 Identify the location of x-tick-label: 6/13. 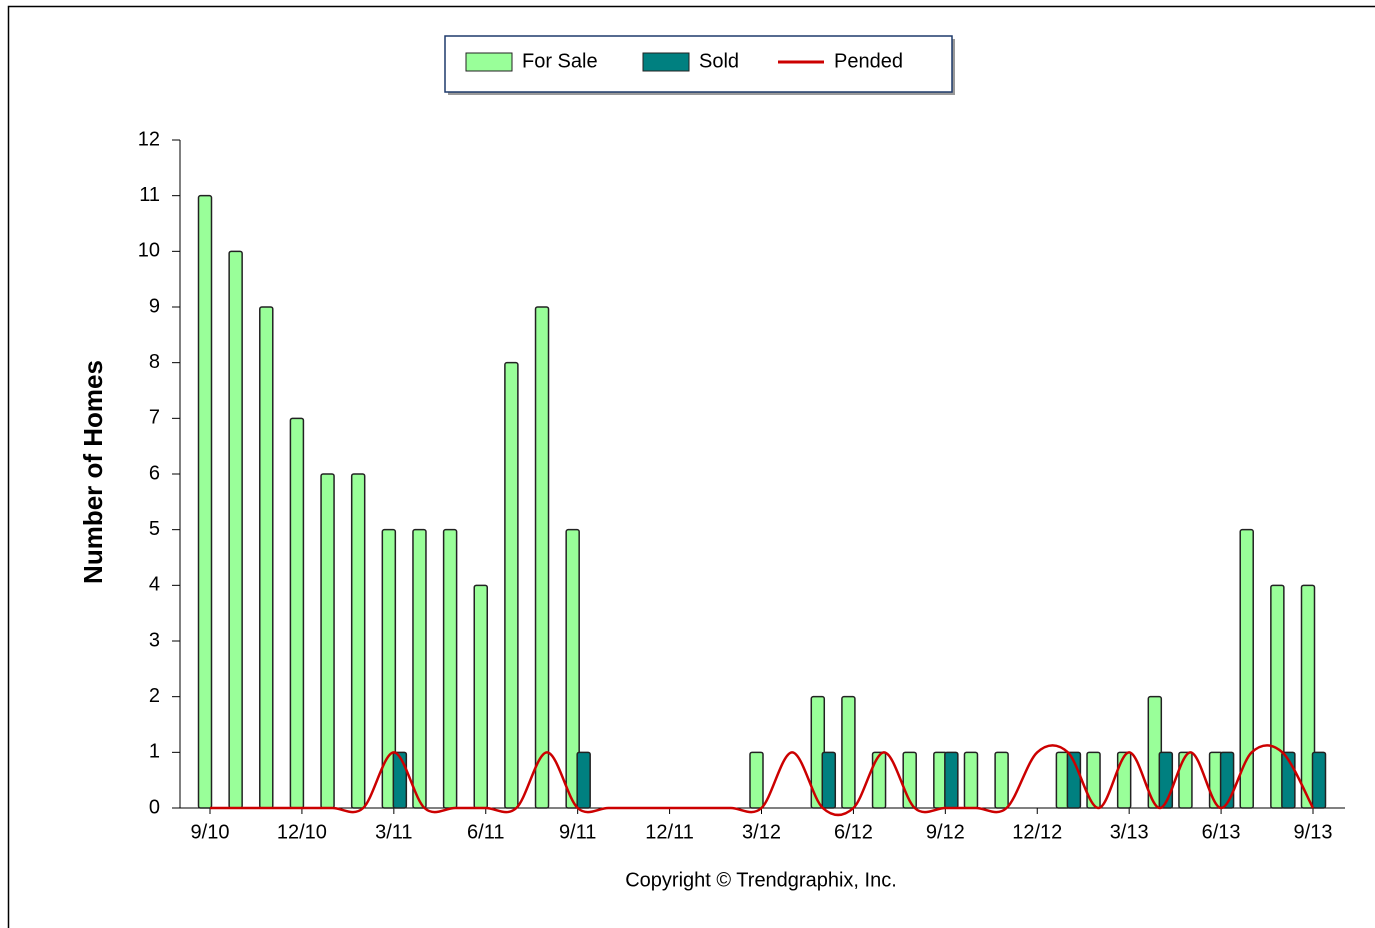
(1221, 832).